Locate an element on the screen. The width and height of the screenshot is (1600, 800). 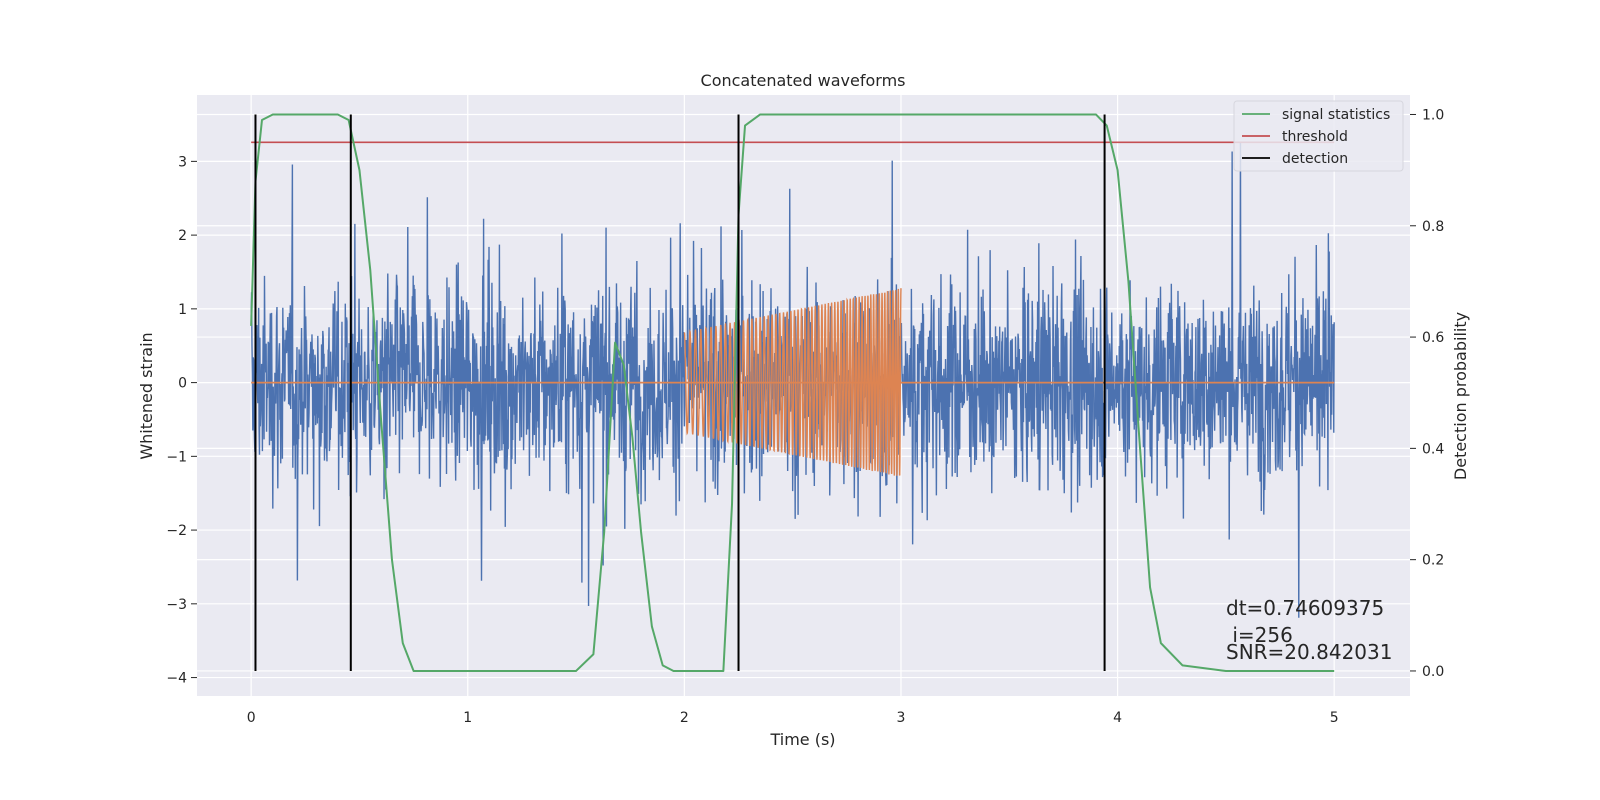
x-tick-label: 0 is located at coordinates (251, 718).